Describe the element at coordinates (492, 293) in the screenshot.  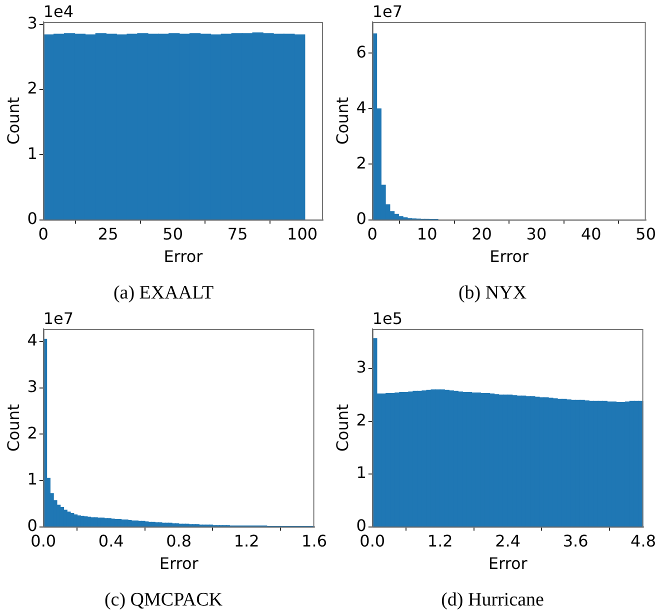
I see `text: (b) NYX` at that location.